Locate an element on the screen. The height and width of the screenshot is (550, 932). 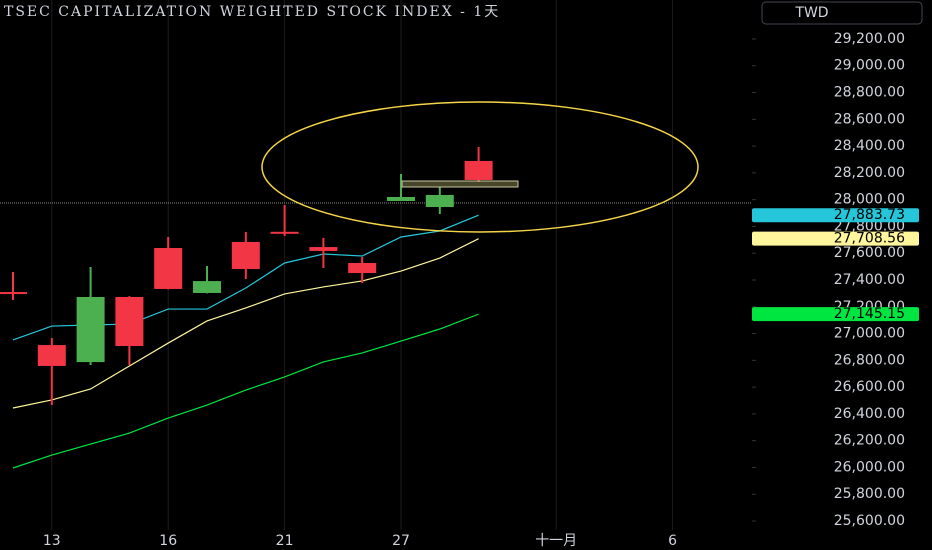
x-tick-label: 21 is located at coordinates (285, 541).